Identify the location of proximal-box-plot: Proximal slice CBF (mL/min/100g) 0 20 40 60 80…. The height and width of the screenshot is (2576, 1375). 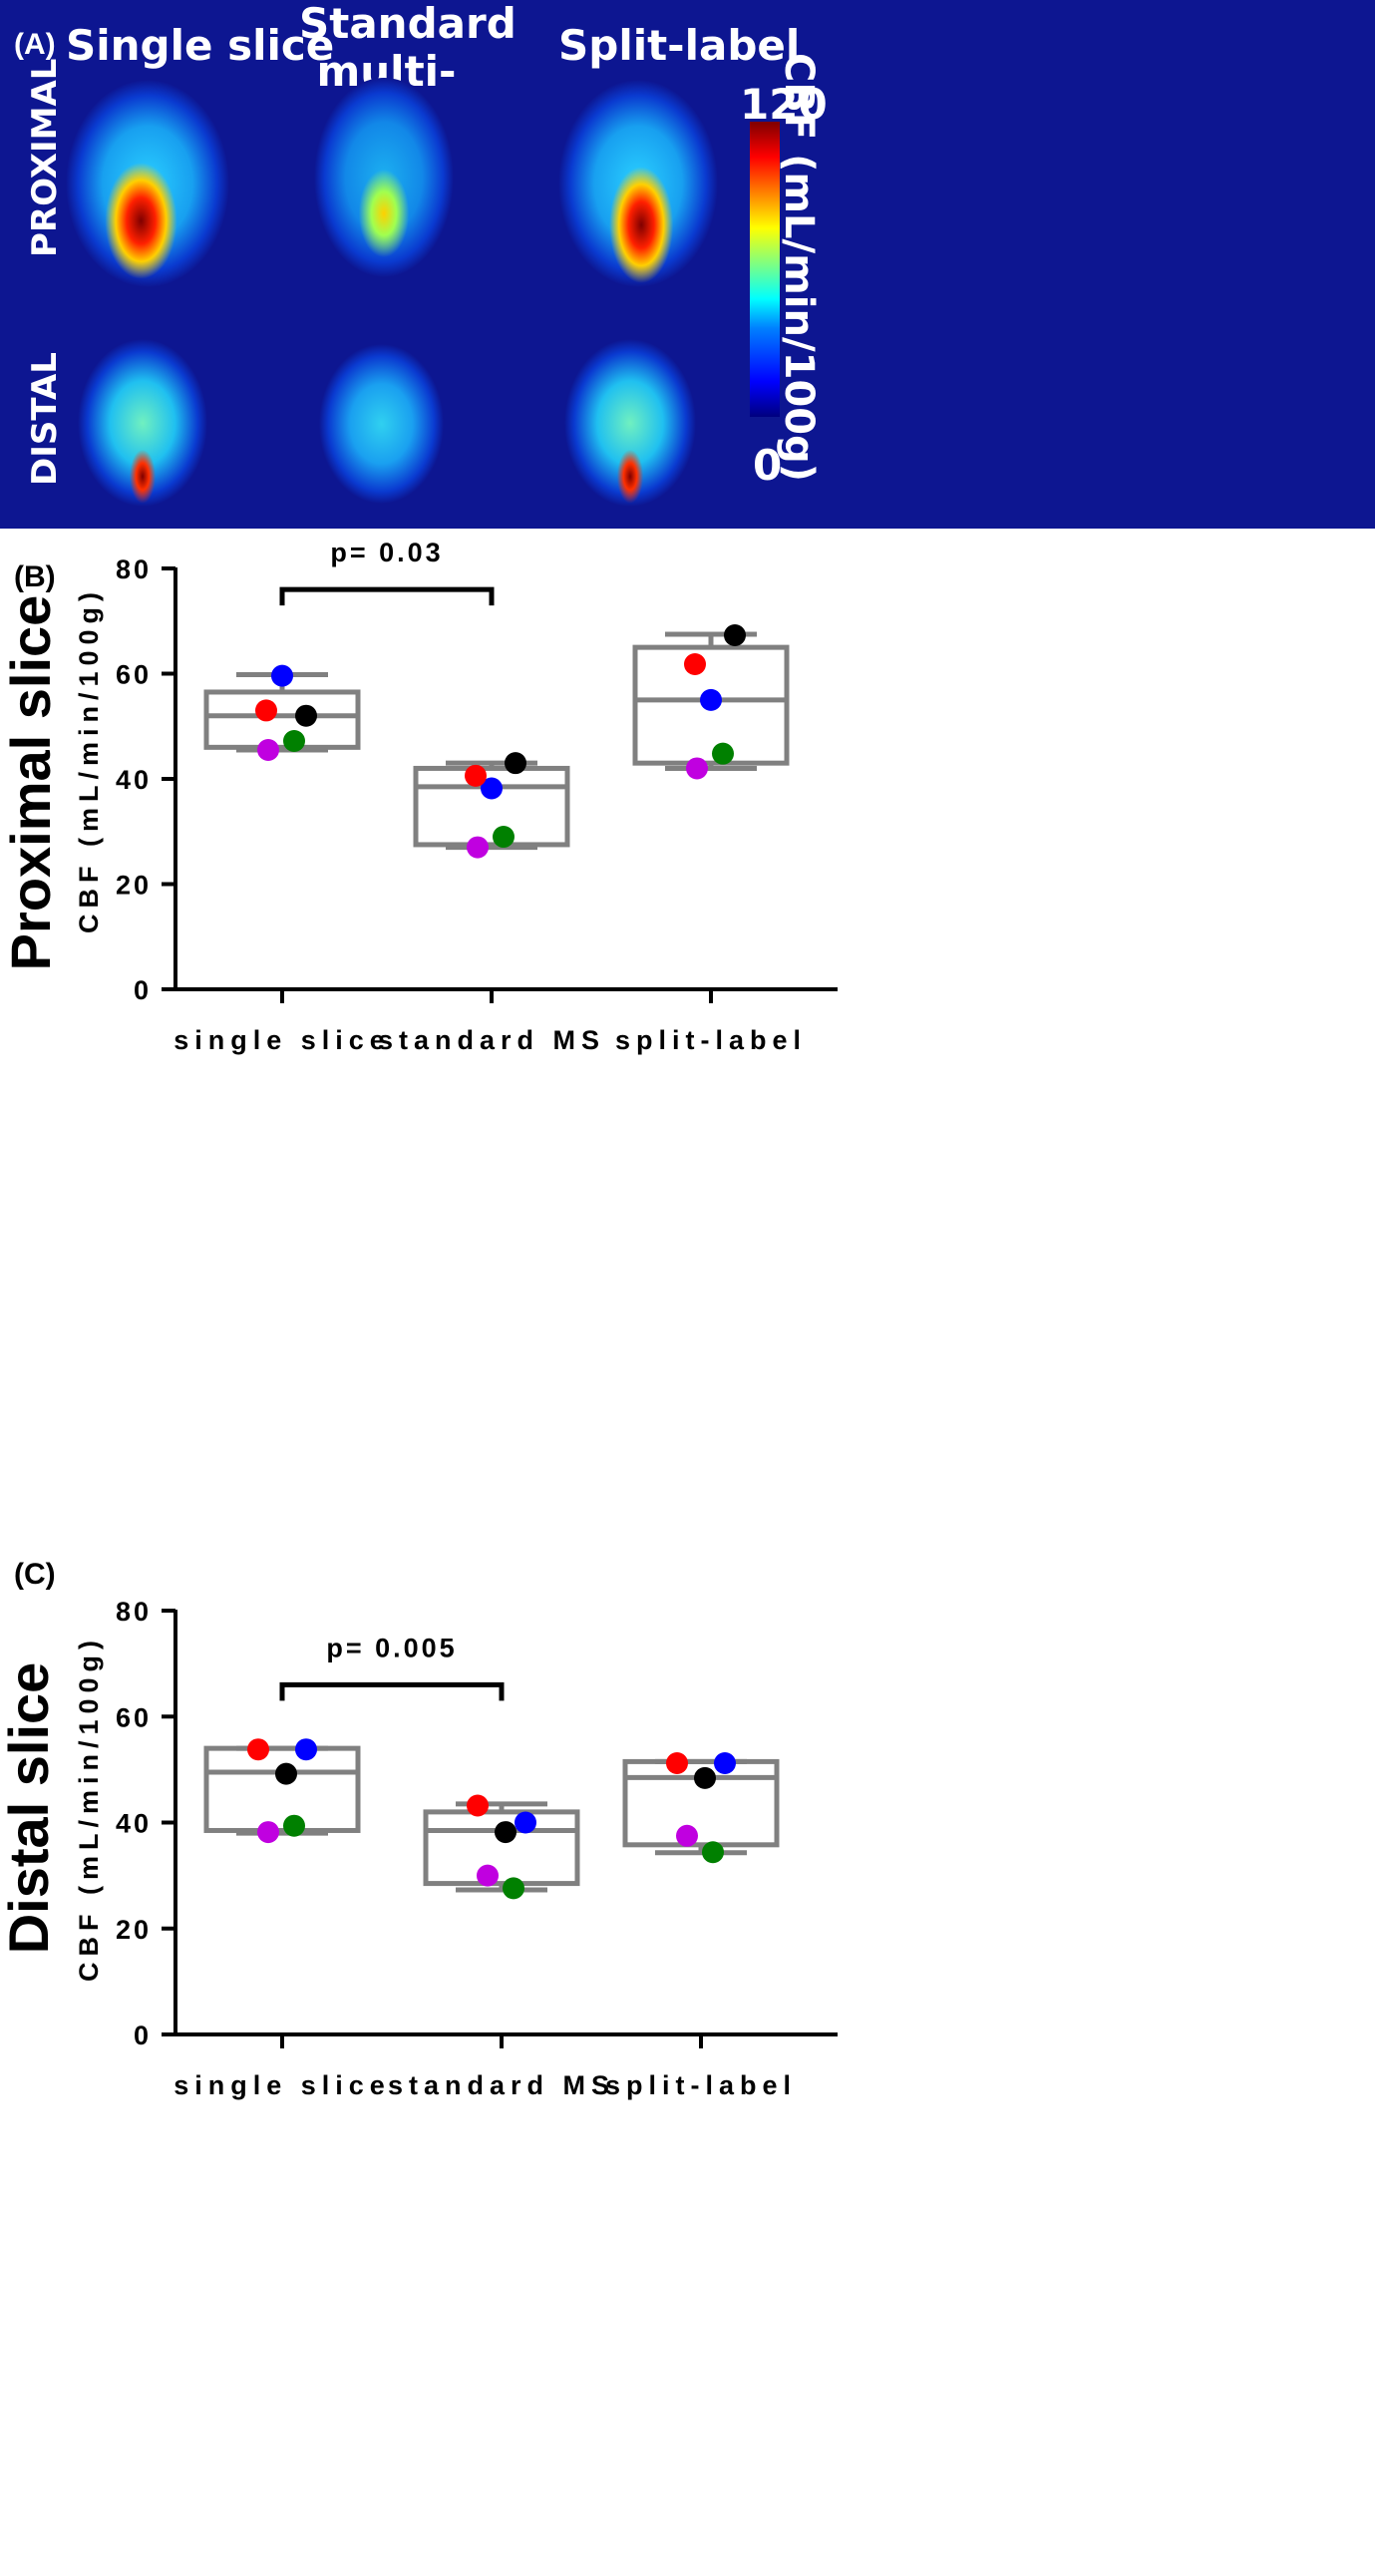
(419, 797).